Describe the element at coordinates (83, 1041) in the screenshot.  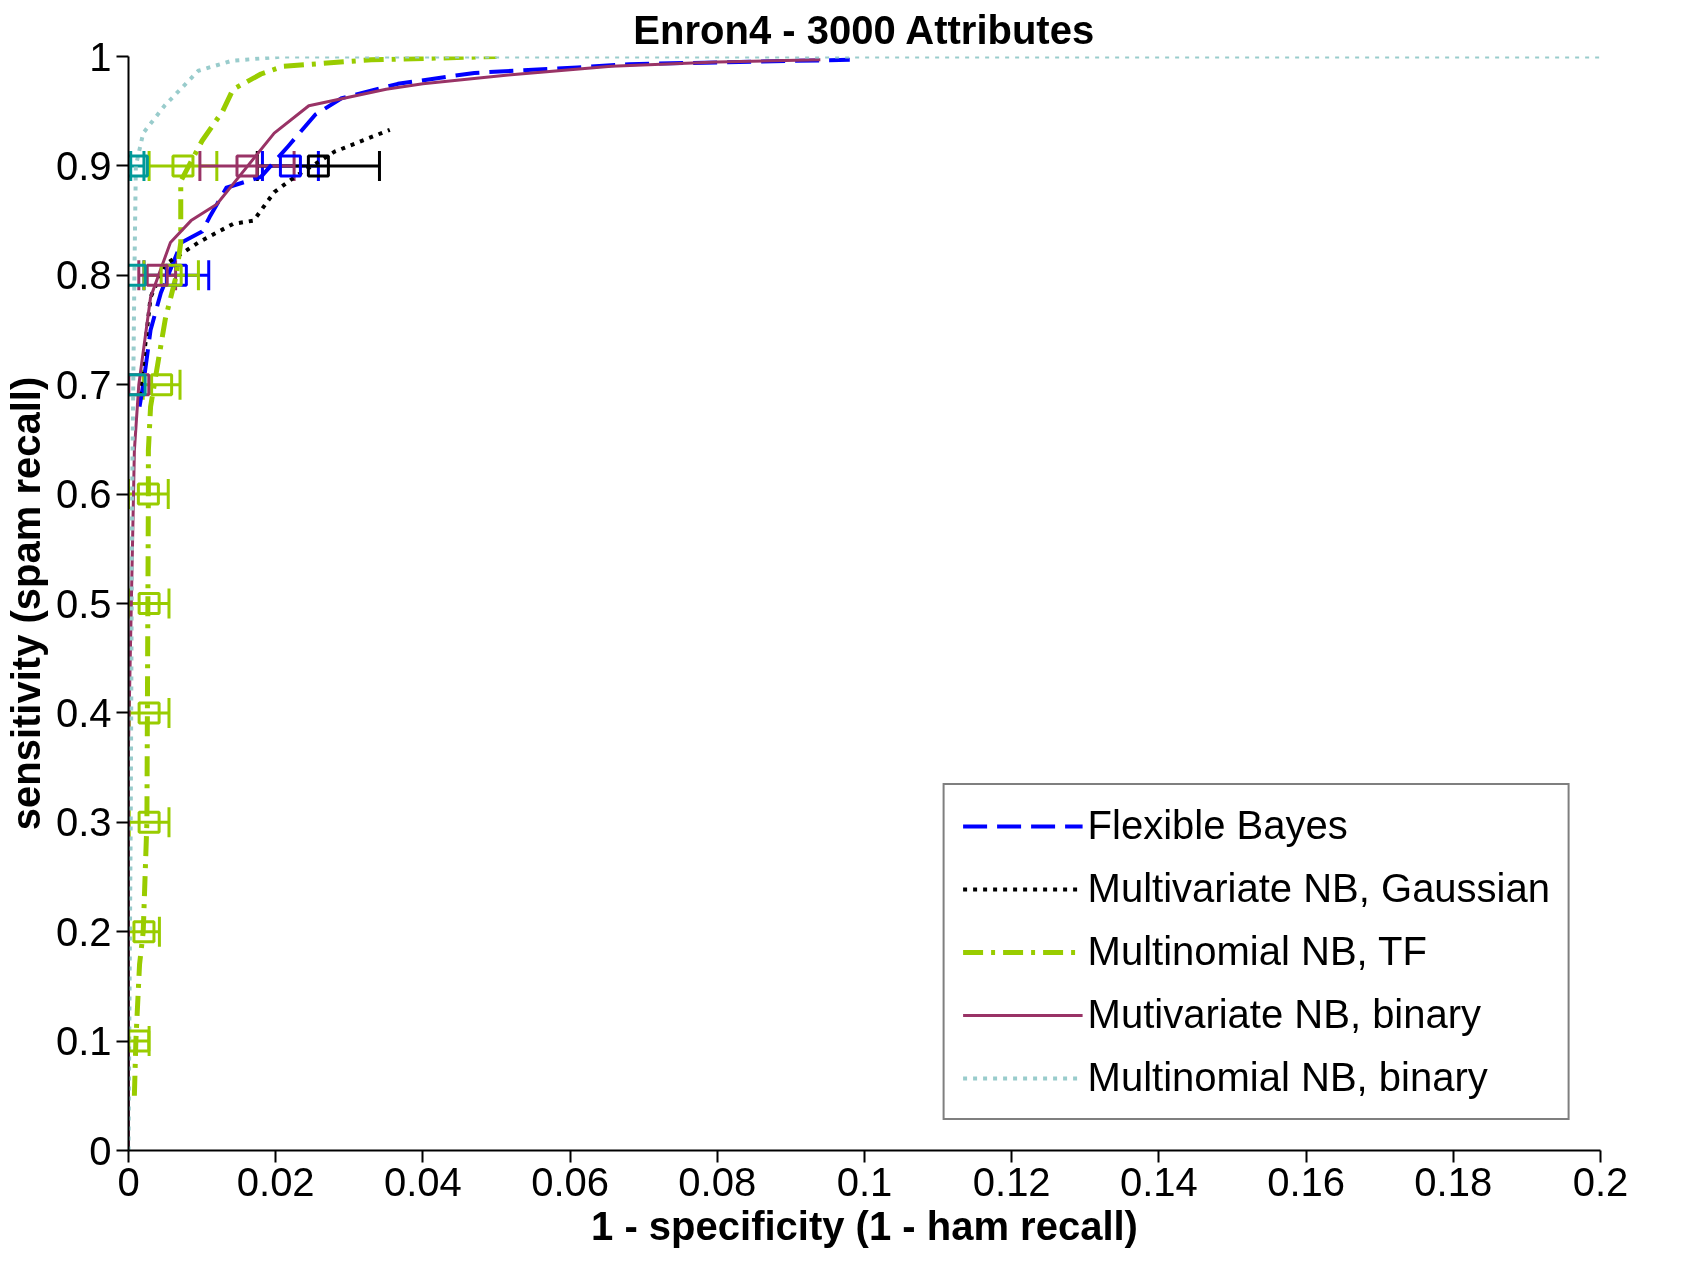
I see `y-tick-label: 0.1` at that location.